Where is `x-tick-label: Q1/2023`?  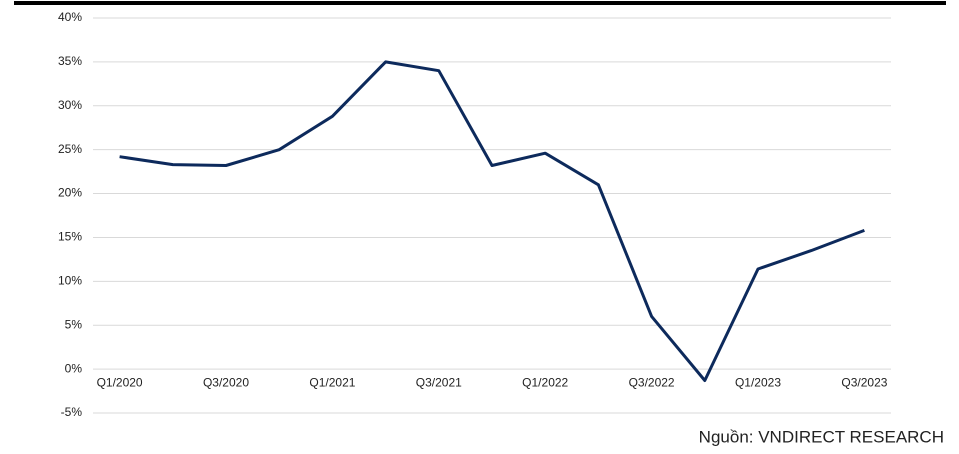 x-tick-label: Q1/2023 is located at coordinates (758, 382).